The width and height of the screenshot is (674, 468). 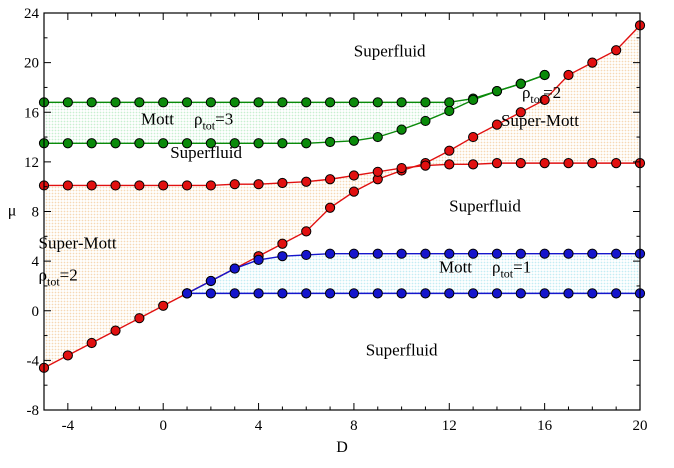 What do you see at coordinates (36, 312) in the screenshot?
I see `y-tick-label: 0` at bounding box center [36, 312].